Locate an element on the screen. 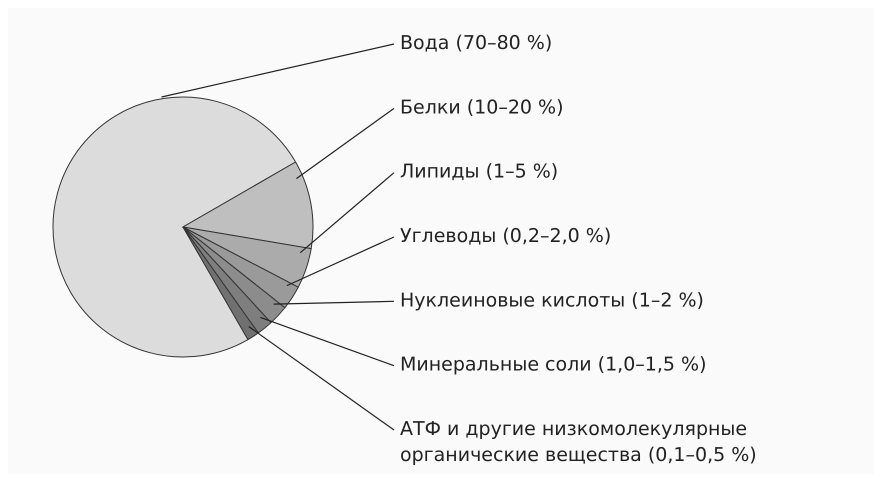 This screenshot has height=482, width=882. slice-label: Минеральные соли (1,0–1,5 %) is located at coordinates (553, 365).